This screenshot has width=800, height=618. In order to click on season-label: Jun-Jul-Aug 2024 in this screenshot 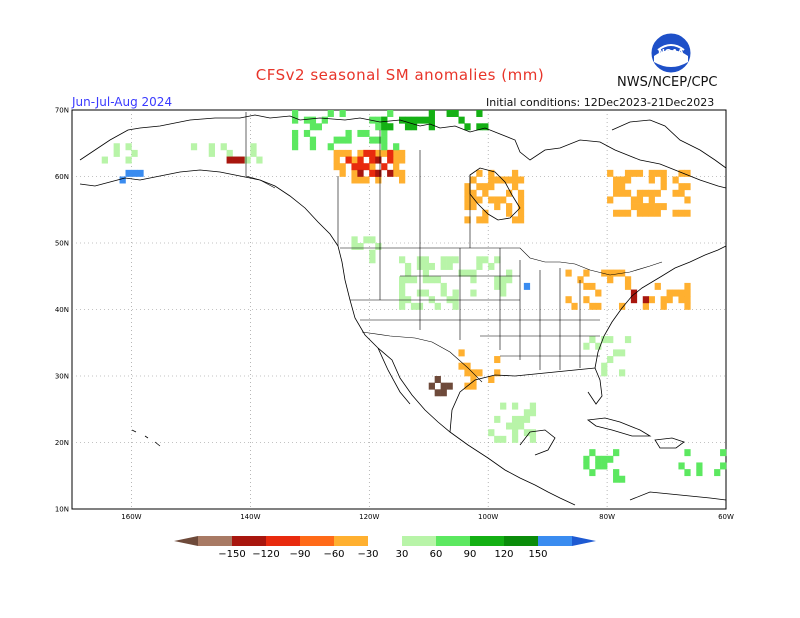, I will do `click(122, 102)`.